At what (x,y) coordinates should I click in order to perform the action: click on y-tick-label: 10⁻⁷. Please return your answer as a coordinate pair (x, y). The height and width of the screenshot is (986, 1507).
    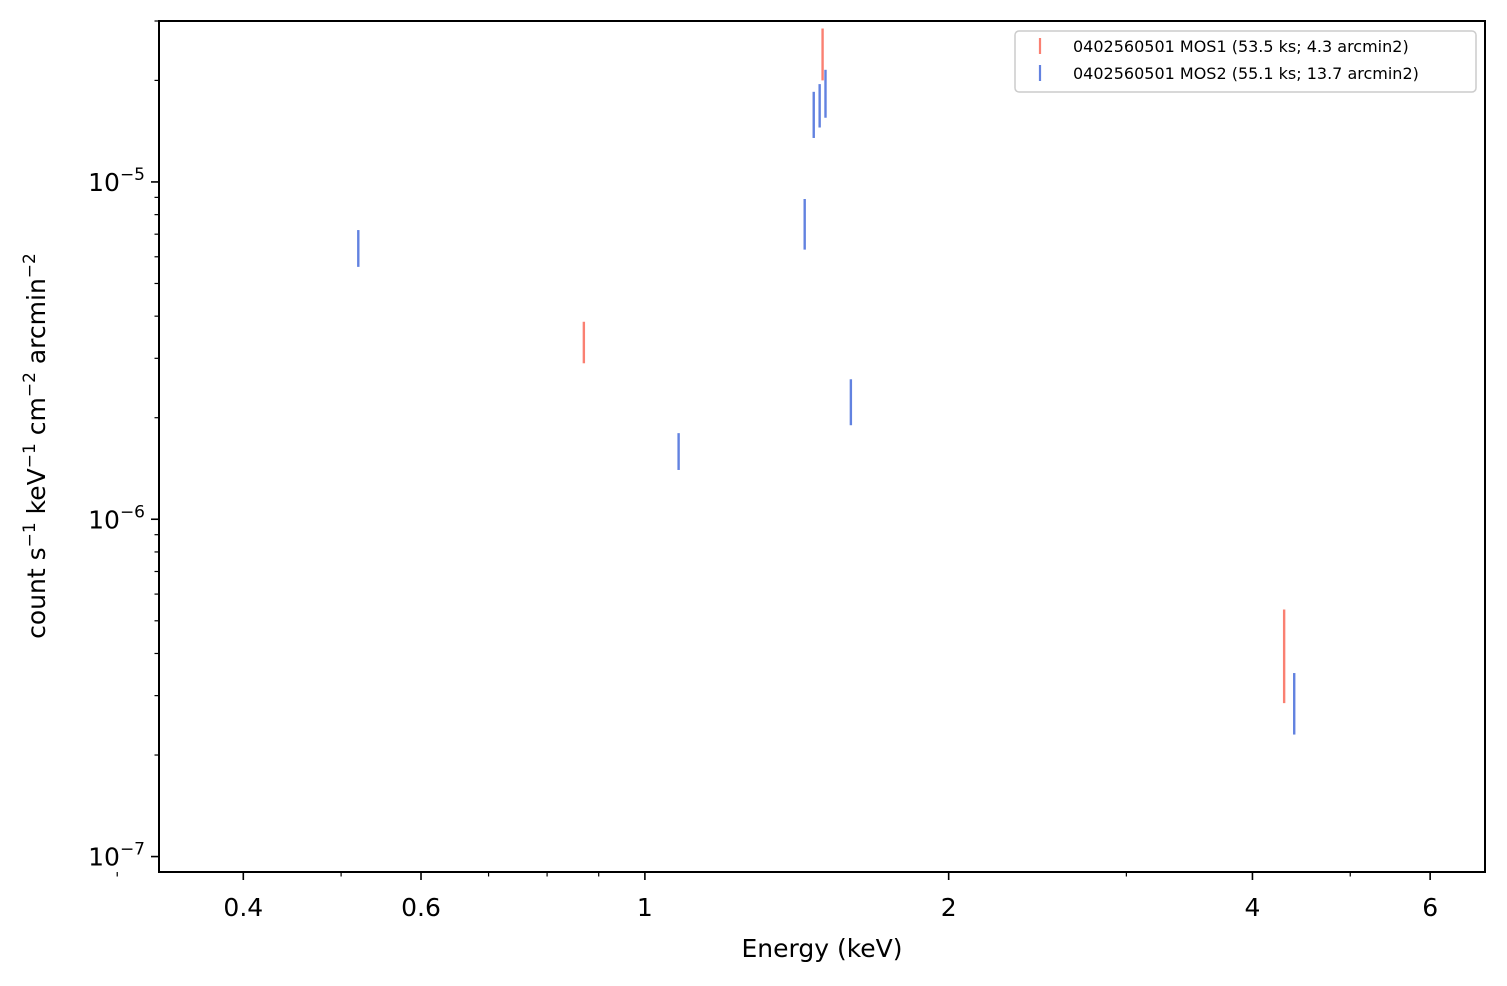
    Looking at the image, I should click on (116, 856).